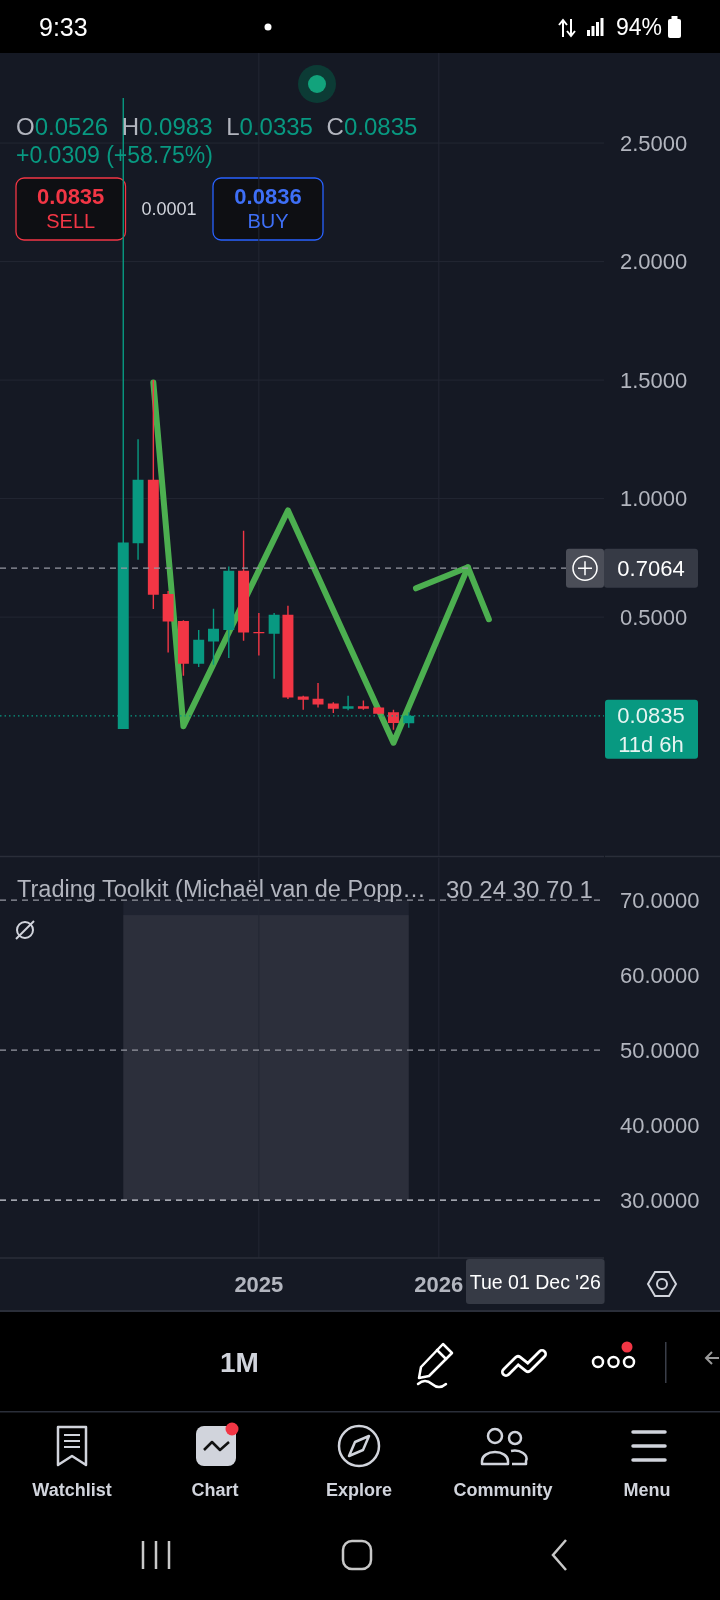 This screenshot has width=720, height=1600. I want to click on annotation: 30 24 30 70 1, so click(519, 889).